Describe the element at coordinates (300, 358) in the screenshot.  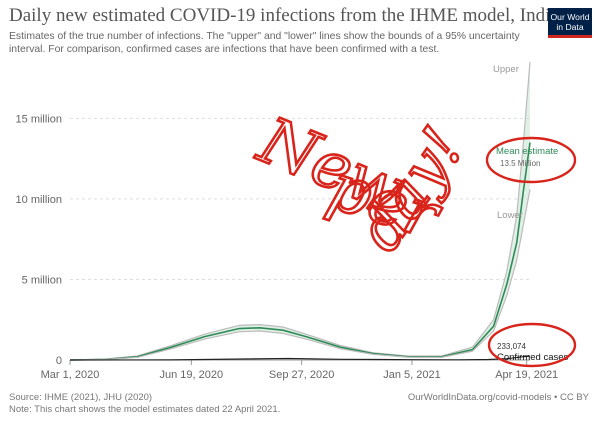
I see `series-line-confirmed-cases` at that location.